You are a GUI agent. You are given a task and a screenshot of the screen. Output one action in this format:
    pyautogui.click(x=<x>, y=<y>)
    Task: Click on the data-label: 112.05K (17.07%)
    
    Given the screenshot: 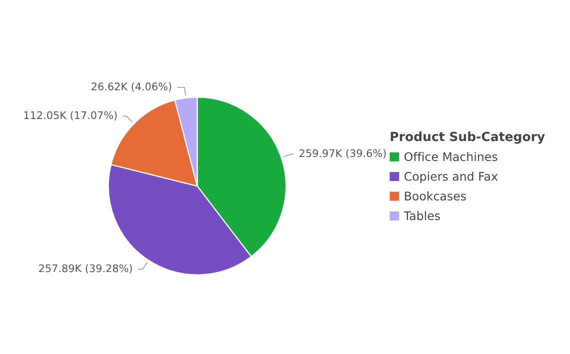 What is the action you would take?
    pyautogui.click(x=70, y=115)
    